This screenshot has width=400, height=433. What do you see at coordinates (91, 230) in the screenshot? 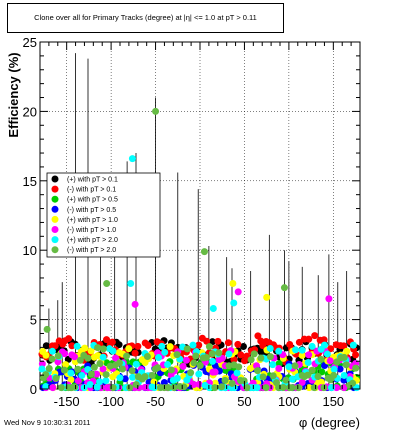
I see `legend-label: (-) with pT > 1.0` at bounding box center [91, 230].